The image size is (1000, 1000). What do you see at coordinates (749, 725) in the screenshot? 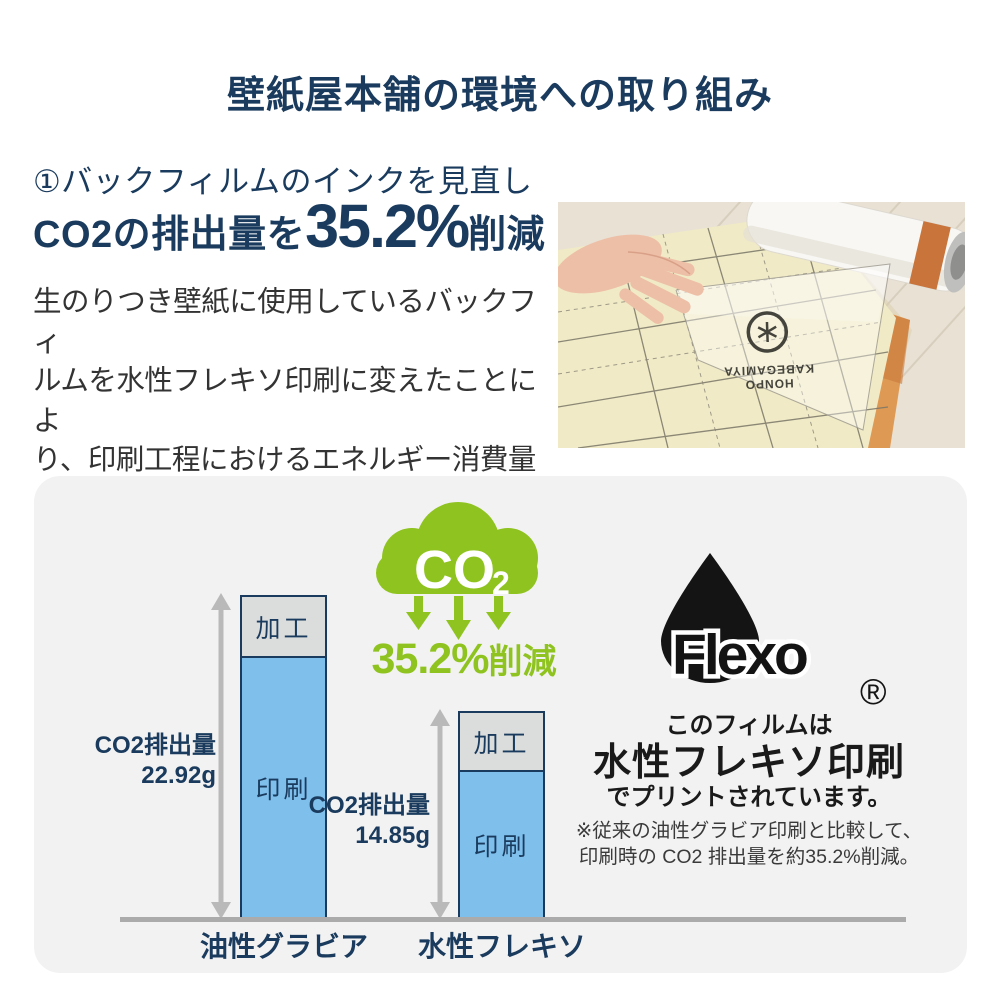
I see `flexo-caption-line1: このフィルムは` at bounding box center [749, 725].